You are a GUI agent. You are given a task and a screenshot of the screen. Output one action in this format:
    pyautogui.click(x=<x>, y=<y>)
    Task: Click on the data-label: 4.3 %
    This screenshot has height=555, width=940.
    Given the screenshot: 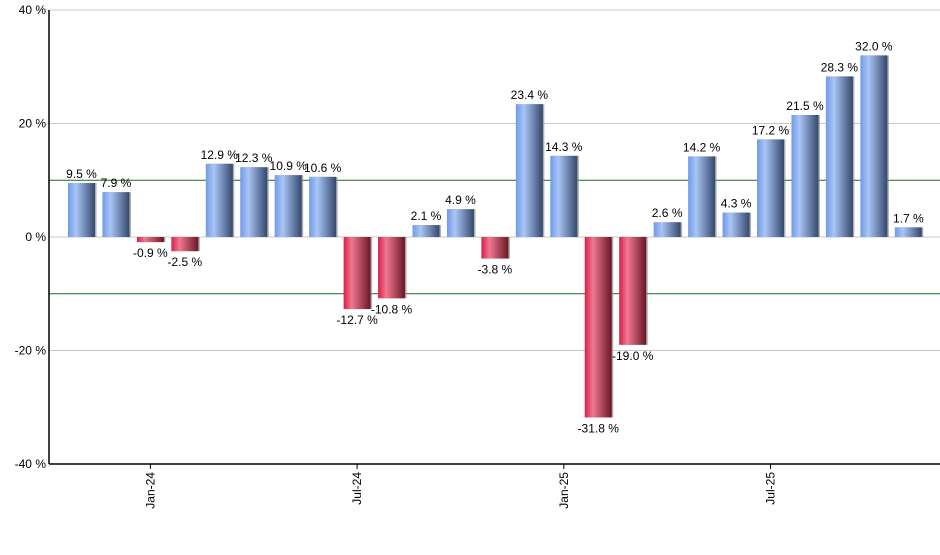 What is the action you would take?
    pyautogui.click(x=736, y=204)
    